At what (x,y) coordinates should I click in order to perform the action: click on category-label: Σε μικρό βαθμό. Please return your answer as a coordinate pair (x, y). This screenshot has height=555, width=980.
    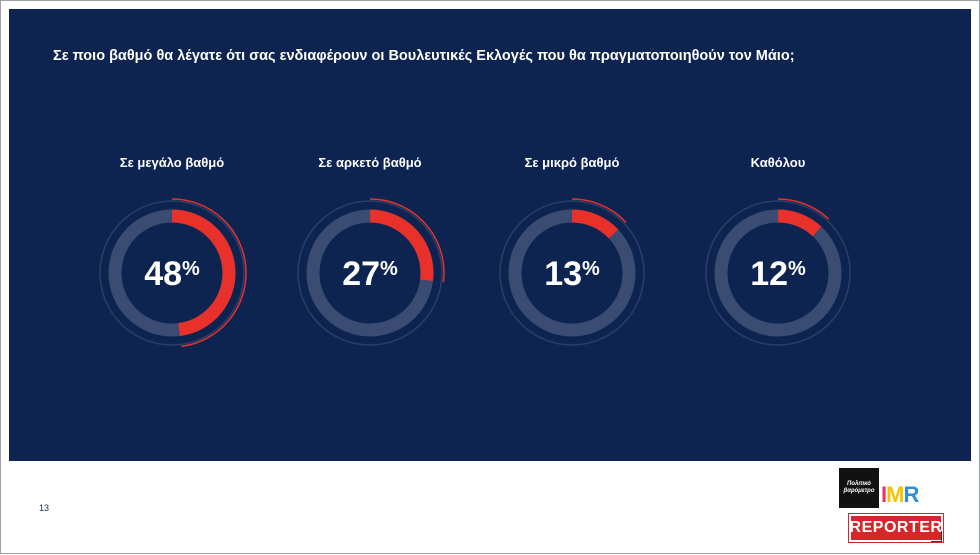
    Looking at the image, I should click on (572, 162).